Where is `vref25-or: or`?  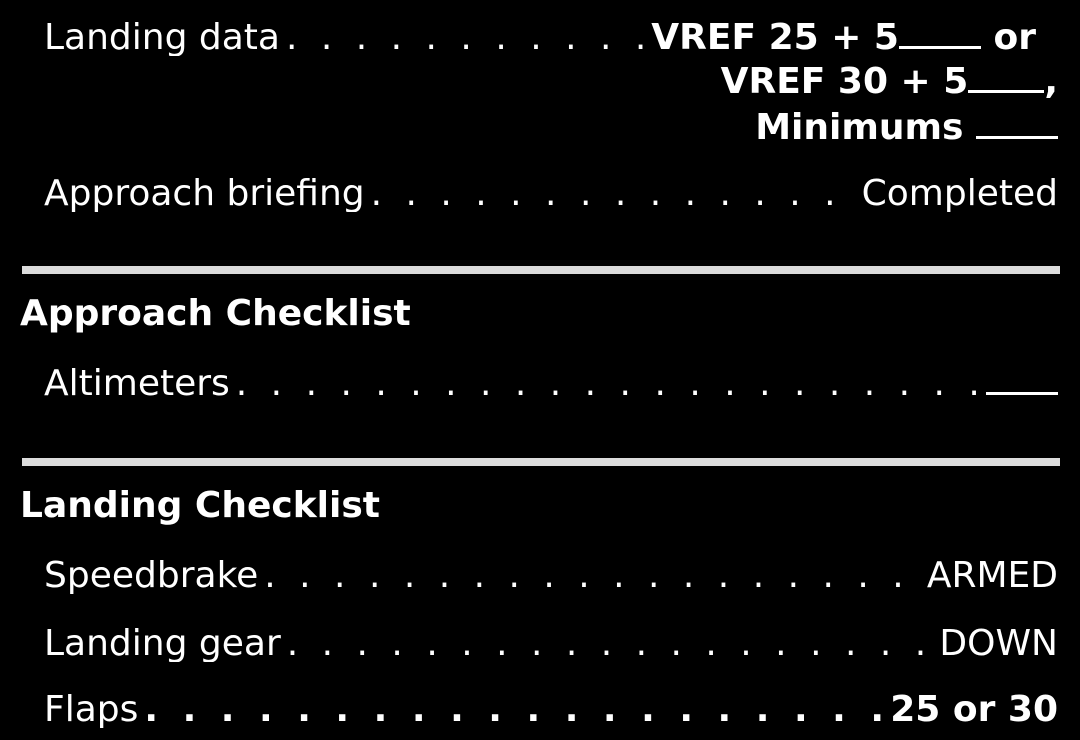
vref25-or: or is located at coordinates (1015, 36).